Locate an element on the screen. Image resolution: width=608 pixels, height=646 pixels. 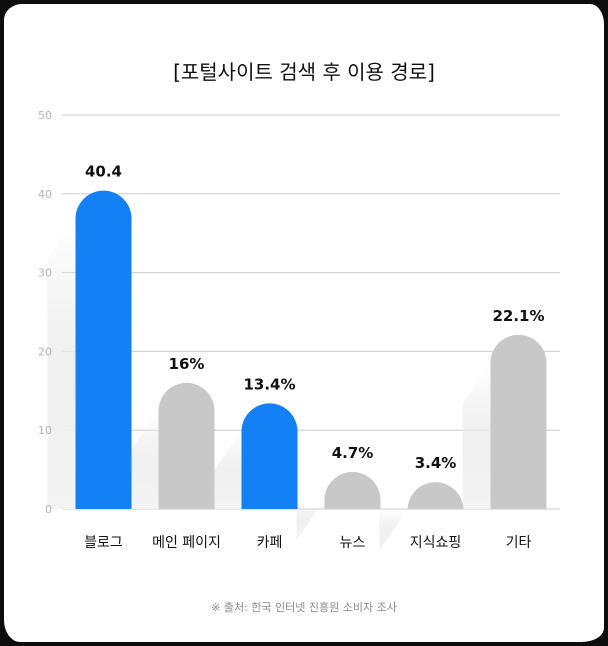
y-tick-label: 40 is located at coordinates (45, 194).